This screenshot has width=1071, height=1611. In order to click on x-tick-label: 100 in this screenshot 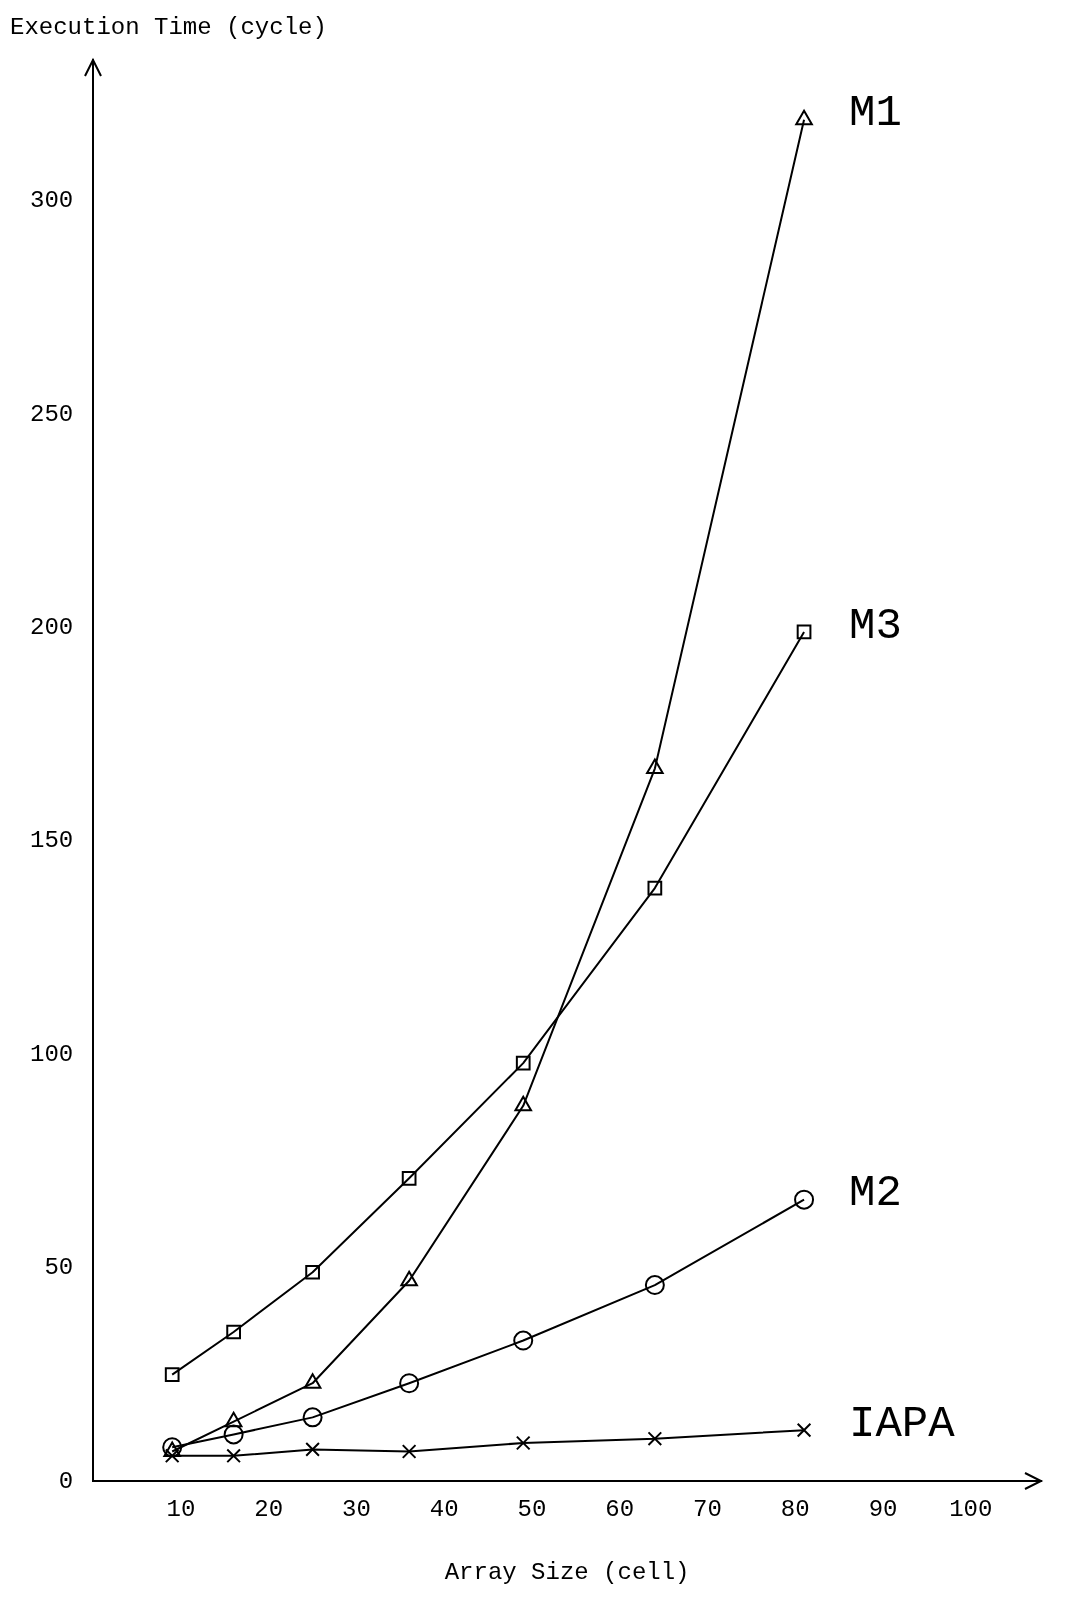, I will do `click(971, 1510)`.